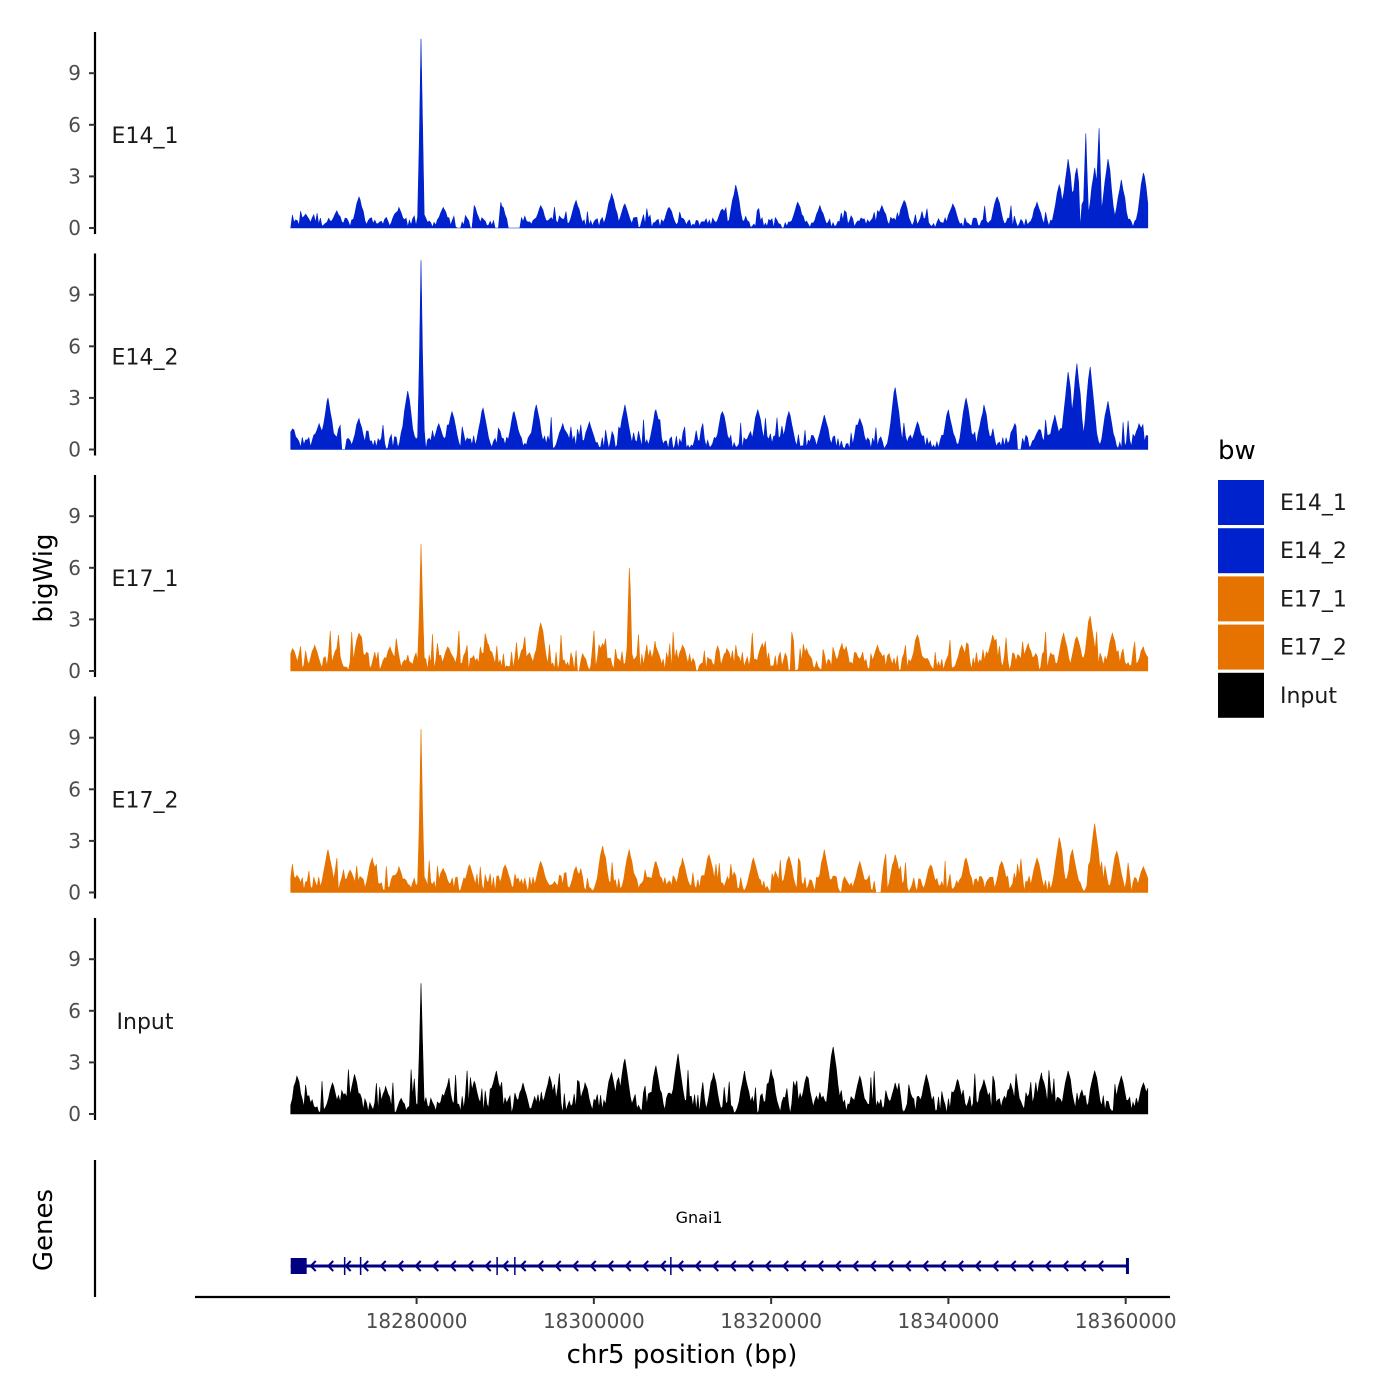 The image size is (1400, 1400). I want to click on track-label: E17_2, so click(145, 801).